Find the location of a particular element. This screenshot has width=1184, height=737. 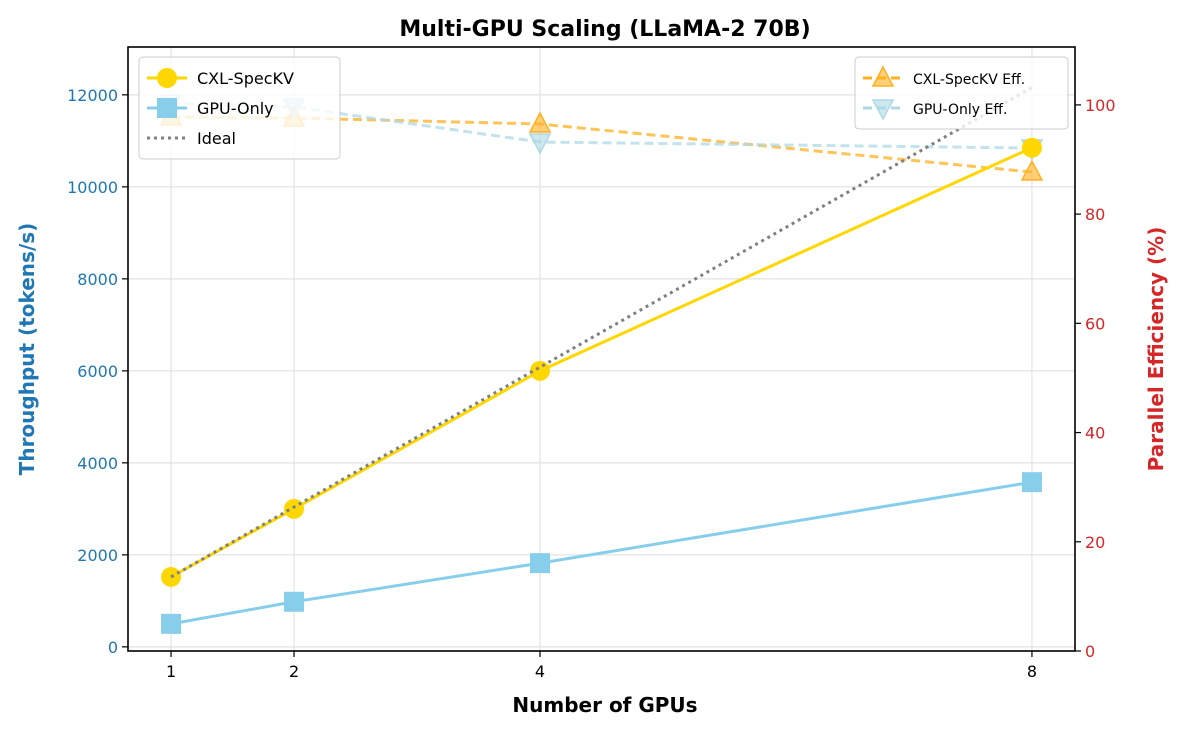

legend-label: CXL-SpecKV Eff. is located at coordinates (969, 80).